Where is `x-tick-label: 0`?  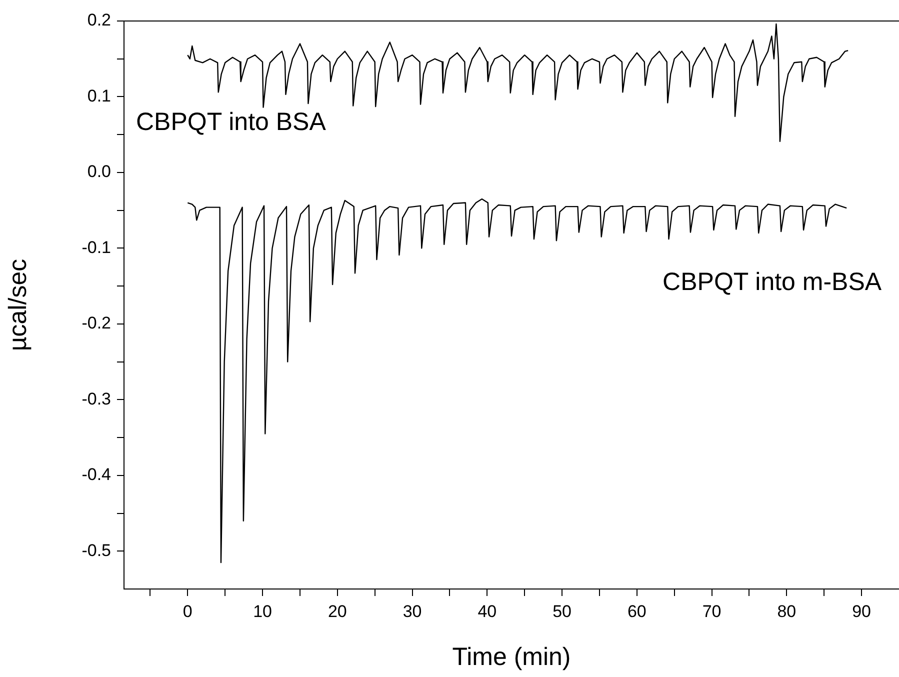 x-tick-label: 0 is located at coordinates (187, 611).